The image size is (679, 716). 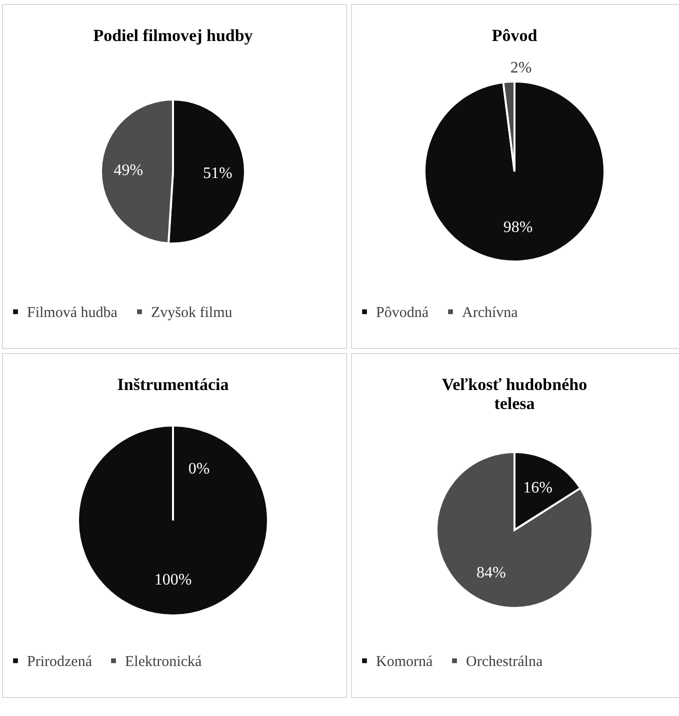 What do you see at coordinates (59, 662) in the screenshot?
I see `legend-label: Prirodzená` at bounding box center [59, 662].